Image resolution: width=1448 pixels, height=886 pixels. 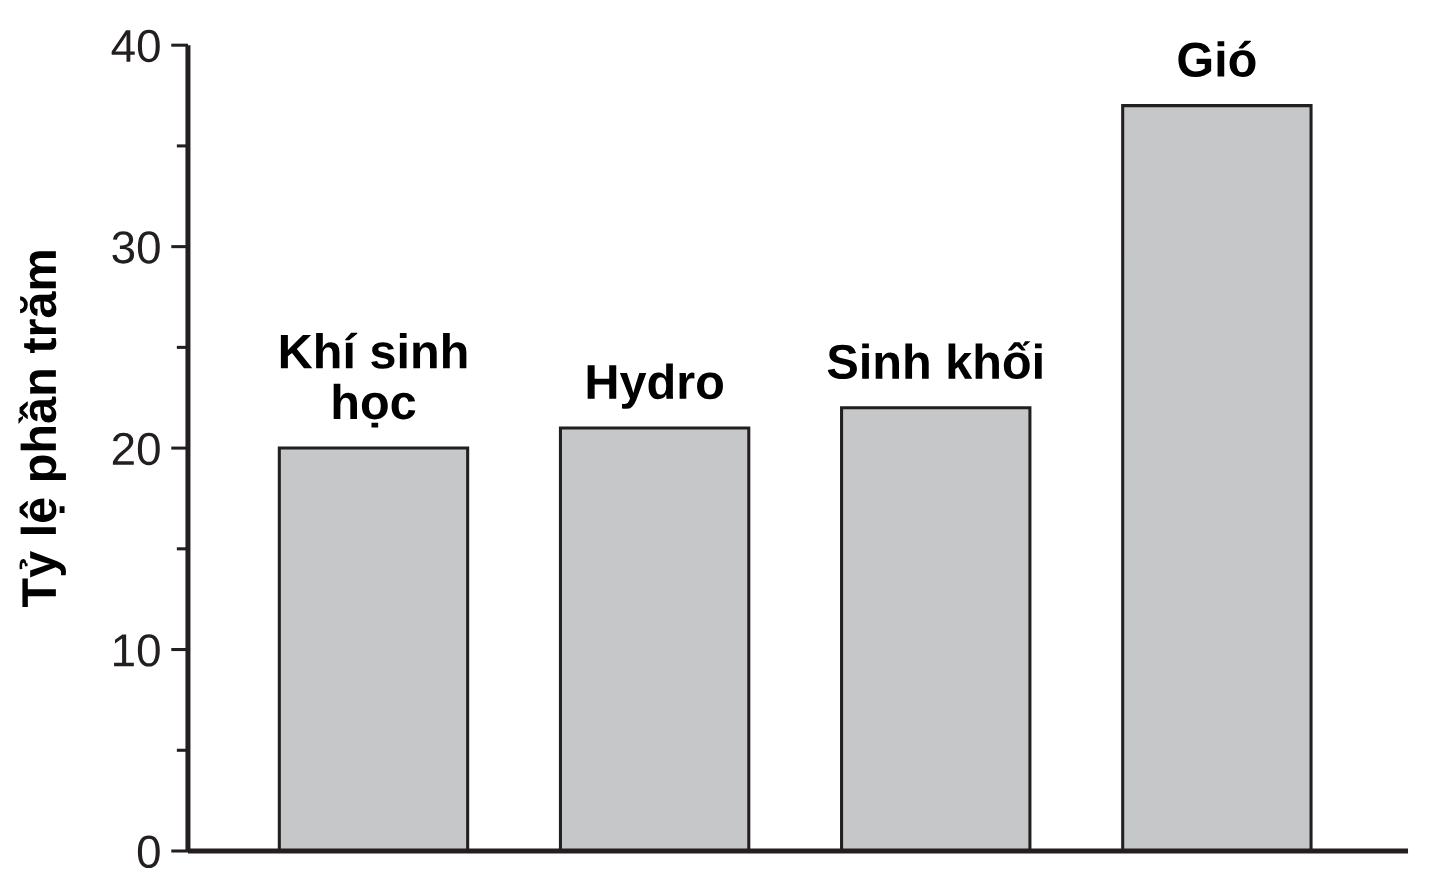 What do you see at coordinates (136, 449) in the screenshot?
I see `y-tick-label: 20` at bounding box center [136, 449].